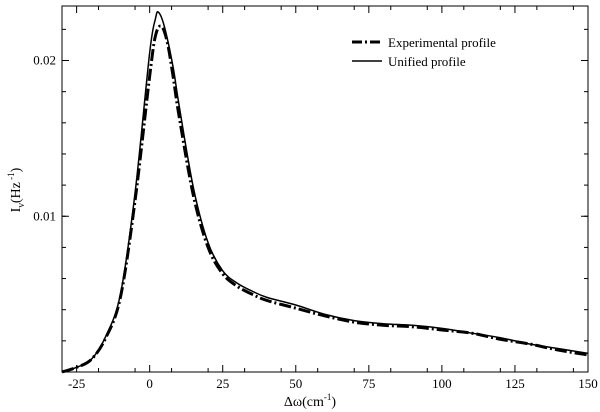 Image resolution: width=600 pixels, height=412 pixels. What do you see at coordinates (588, 383) in the screenshot?
I see `x-tick-label: 150` at bounding box center [588, 383].